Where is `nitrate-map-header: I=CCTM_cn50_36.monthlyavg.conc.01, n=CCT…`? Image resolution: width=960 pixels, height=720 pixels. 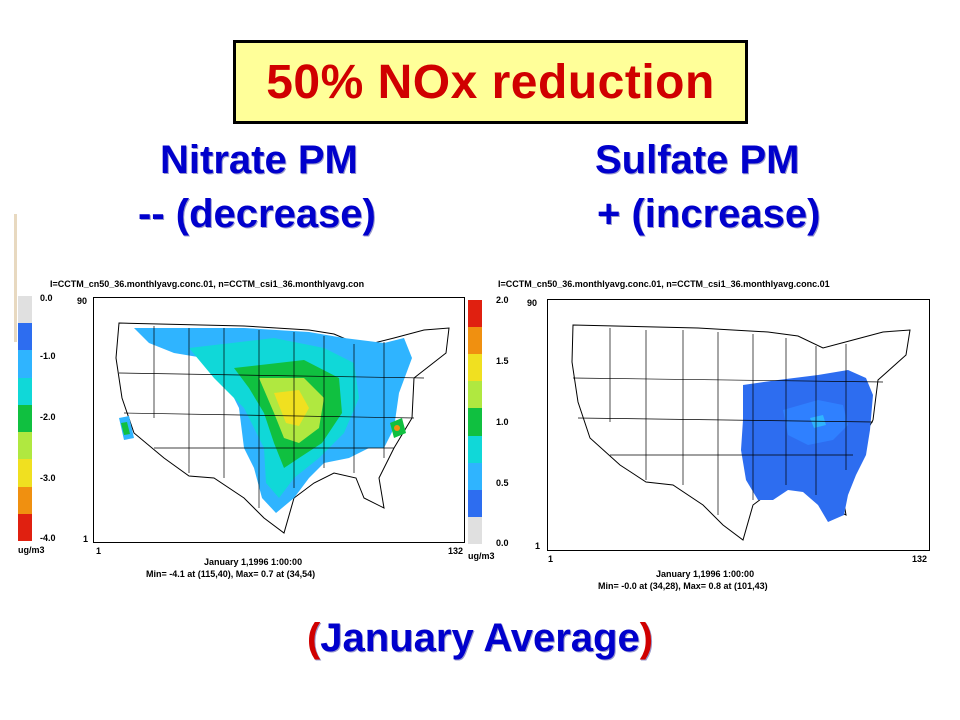 nitrate-map-header: I=CCTM_cn50_36.monthlyavg.conc.01, n=CCT… is located at coordinates (207, 284).